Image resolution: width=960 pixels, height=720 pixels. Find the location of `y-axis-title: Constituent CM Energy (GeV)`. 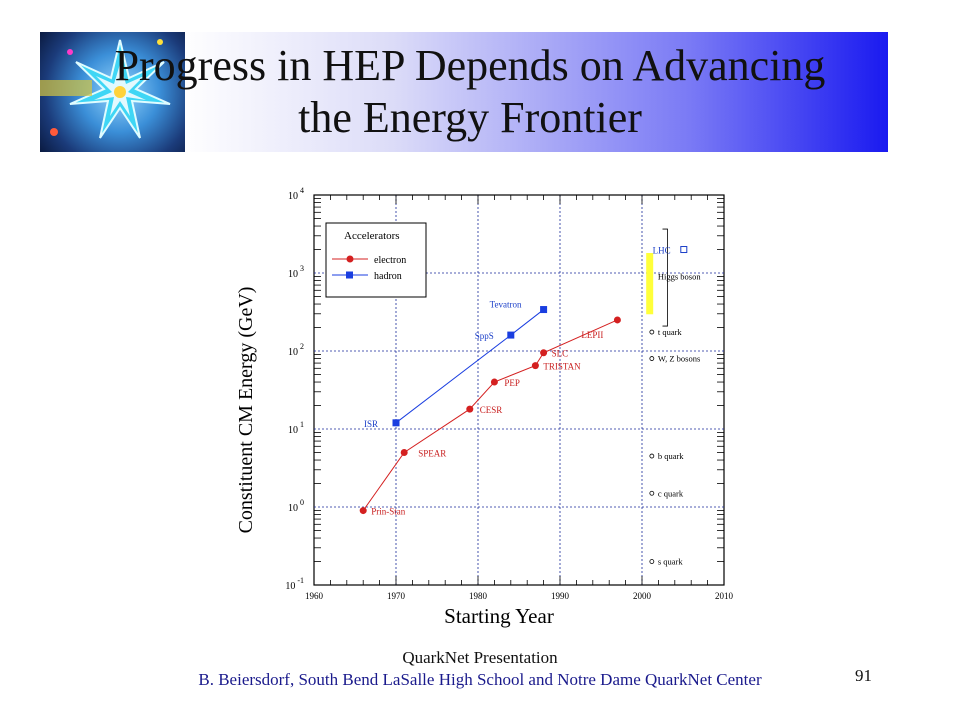

y-axis-title: Constituent CM Energy (GeV) is located at coordinates (246, 410).